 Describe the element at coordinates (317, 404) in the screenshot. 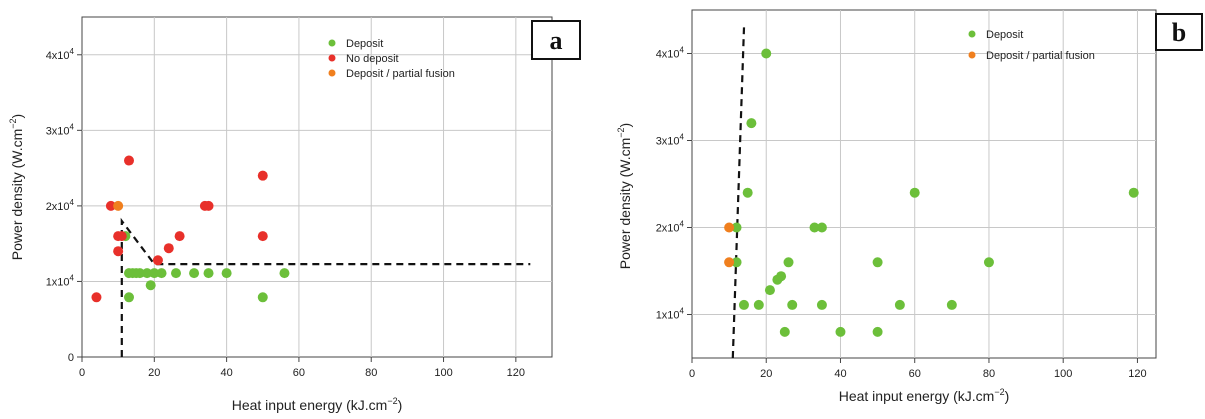

I see `x-axis-title-a: Heat input energy (kJ.cm−2)` at that location.